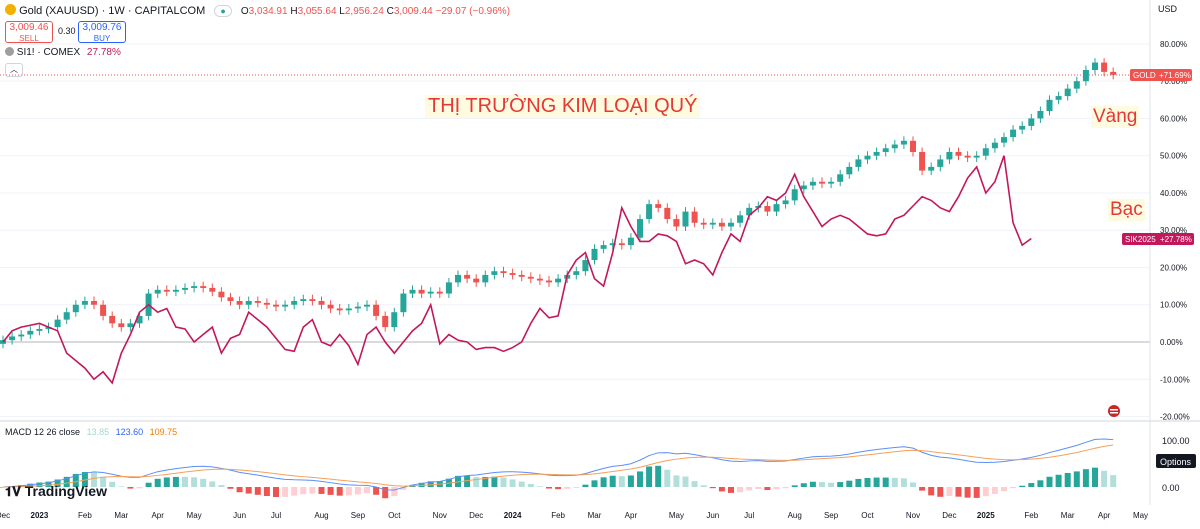 The height and width of the screenshot is (529, 1200). Describe the element at coordinates (1168, 9) in the screenshot. I see `currency-label: USD` at that location.